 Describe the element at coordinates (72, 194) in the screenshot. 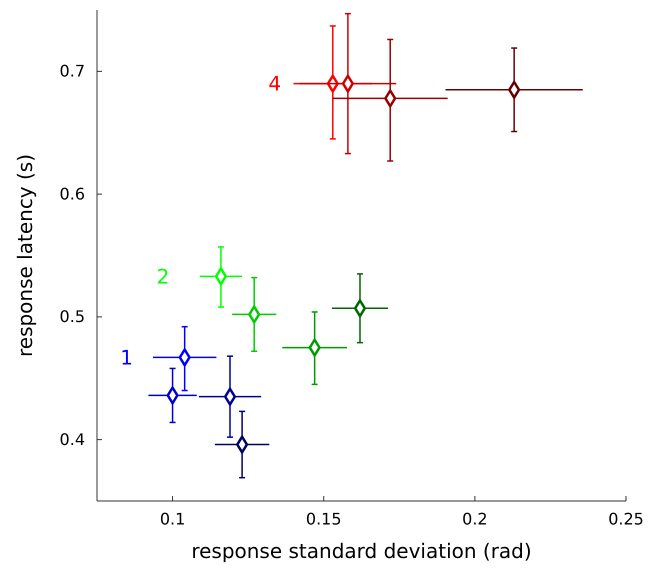

I see `y-tick-label: 0.6` at that location.